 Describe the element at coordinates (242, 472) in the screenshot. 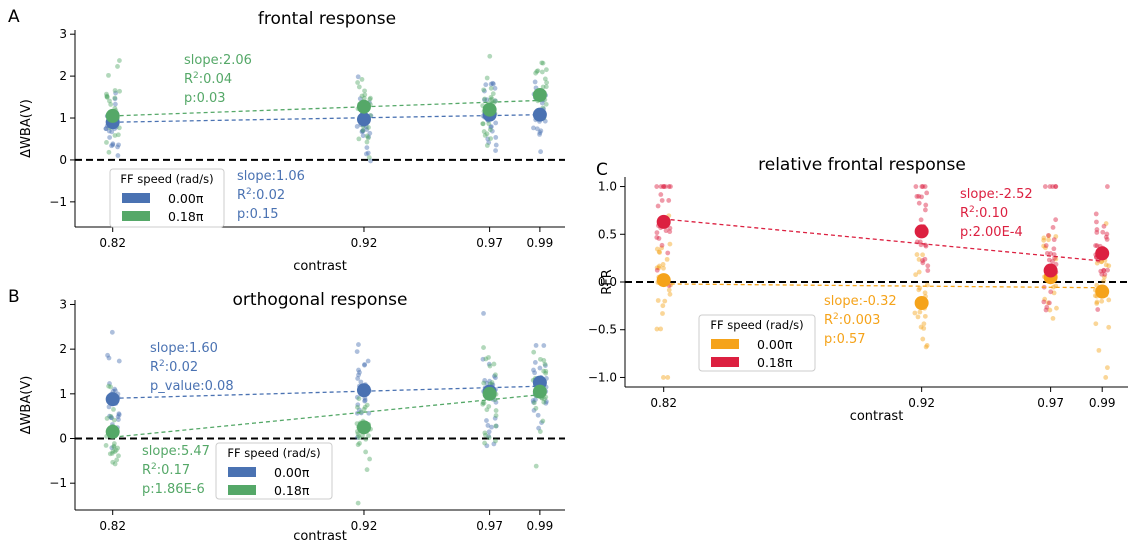

I see `legend-swatch` at that location.